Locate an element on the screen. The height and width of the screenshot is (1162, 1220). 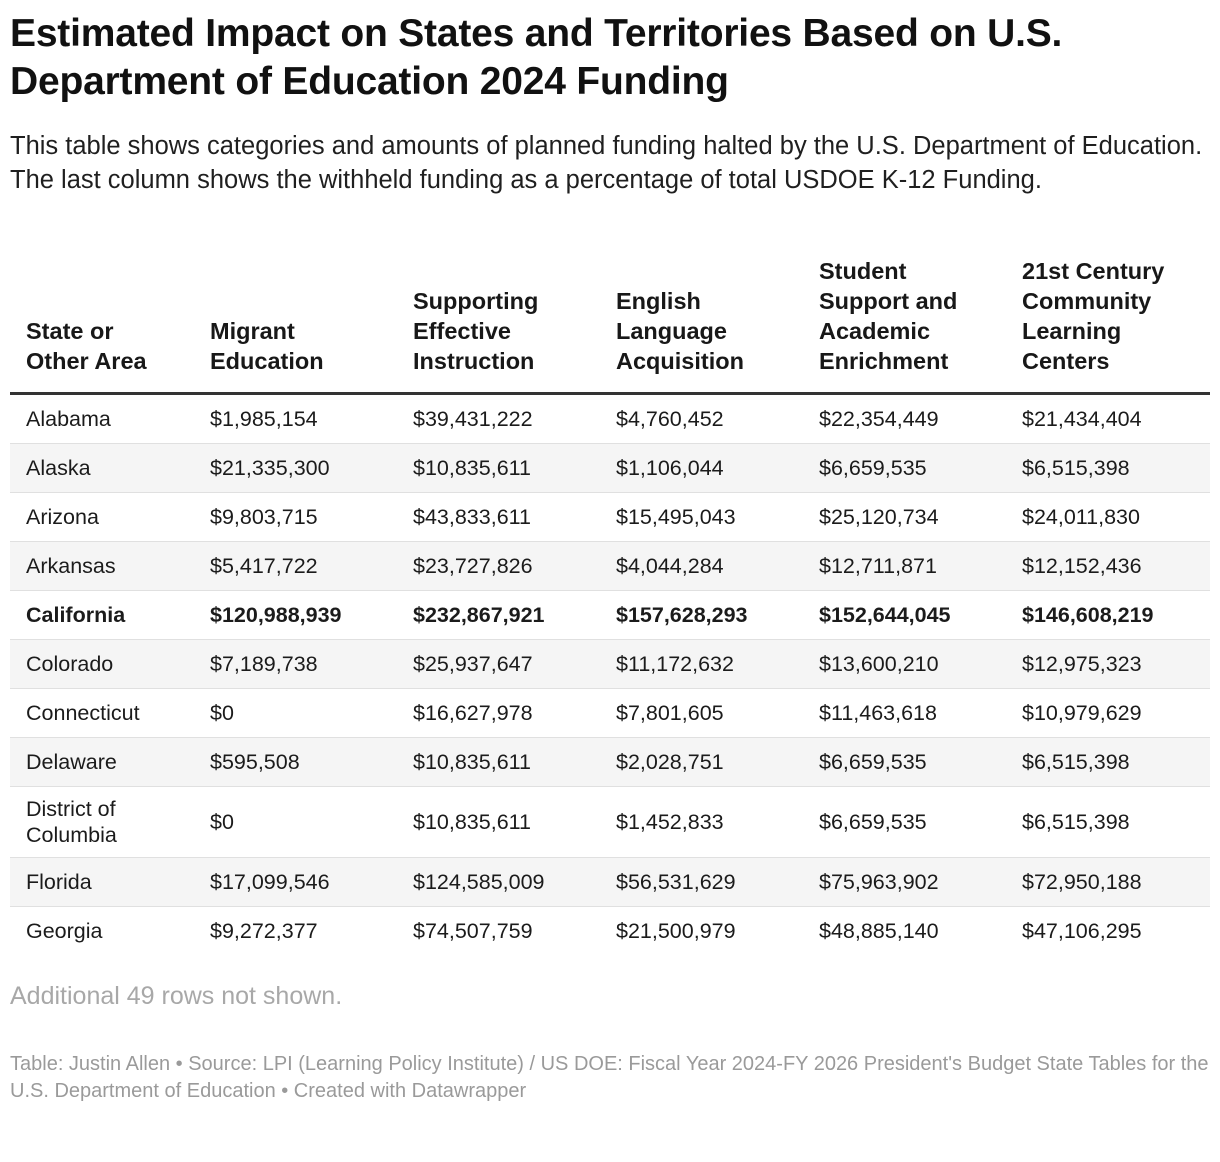
migrant-education-cell: $595,508 is located at coordinates (295, 762).